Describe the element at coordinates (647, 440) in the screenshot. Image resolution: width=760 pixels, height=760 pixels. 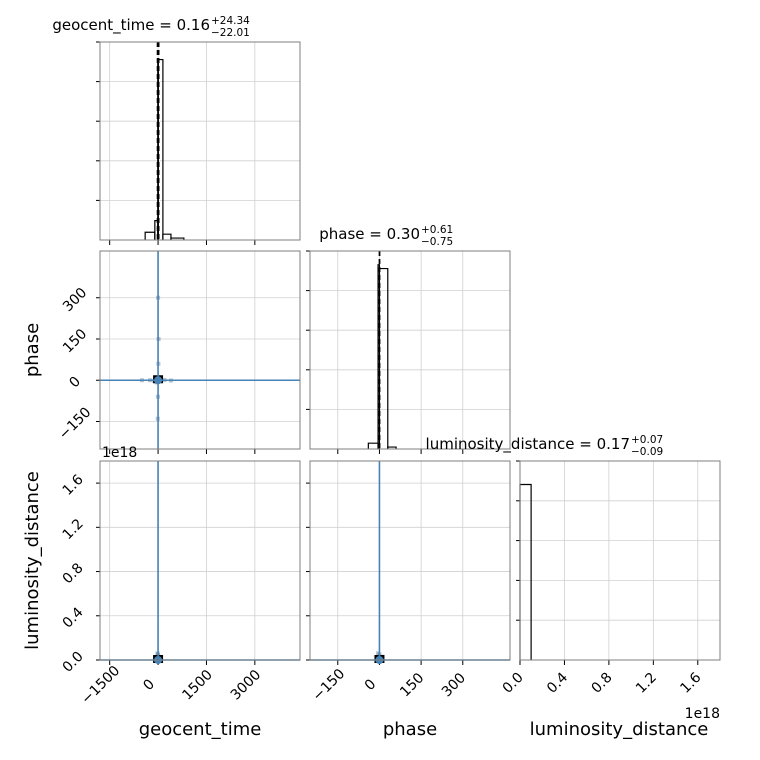
I see `dist-hist-title-upper: +0.07` at that location.